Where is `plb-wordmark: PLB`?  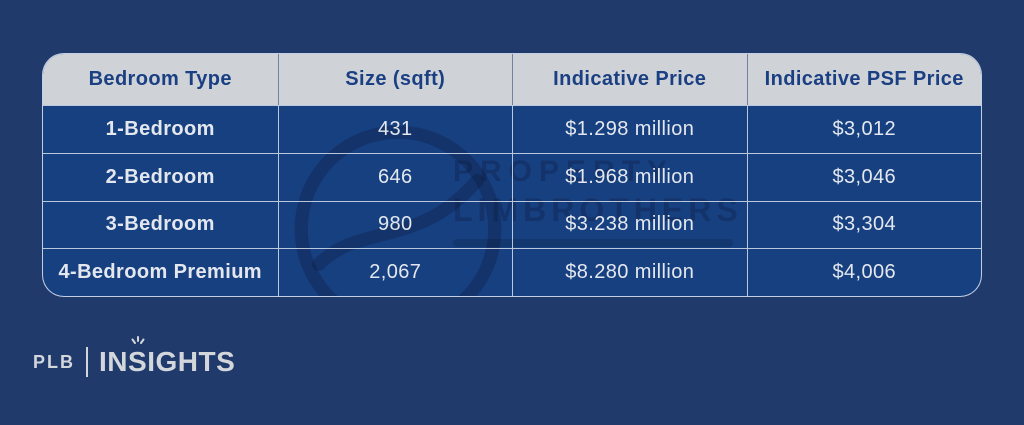 plb-wordmark: PLB is located at coordinates (54, 361).